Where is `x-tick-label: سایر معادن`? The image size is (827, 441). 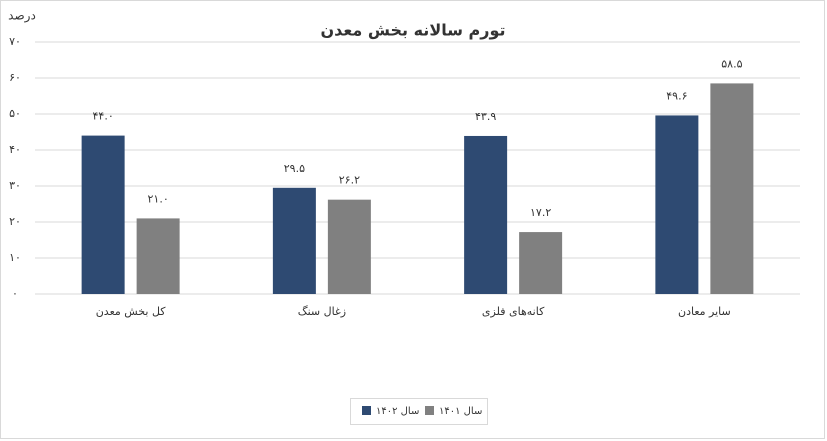 x-tick-label: سایر معادن is located at coordinates (704, 311).